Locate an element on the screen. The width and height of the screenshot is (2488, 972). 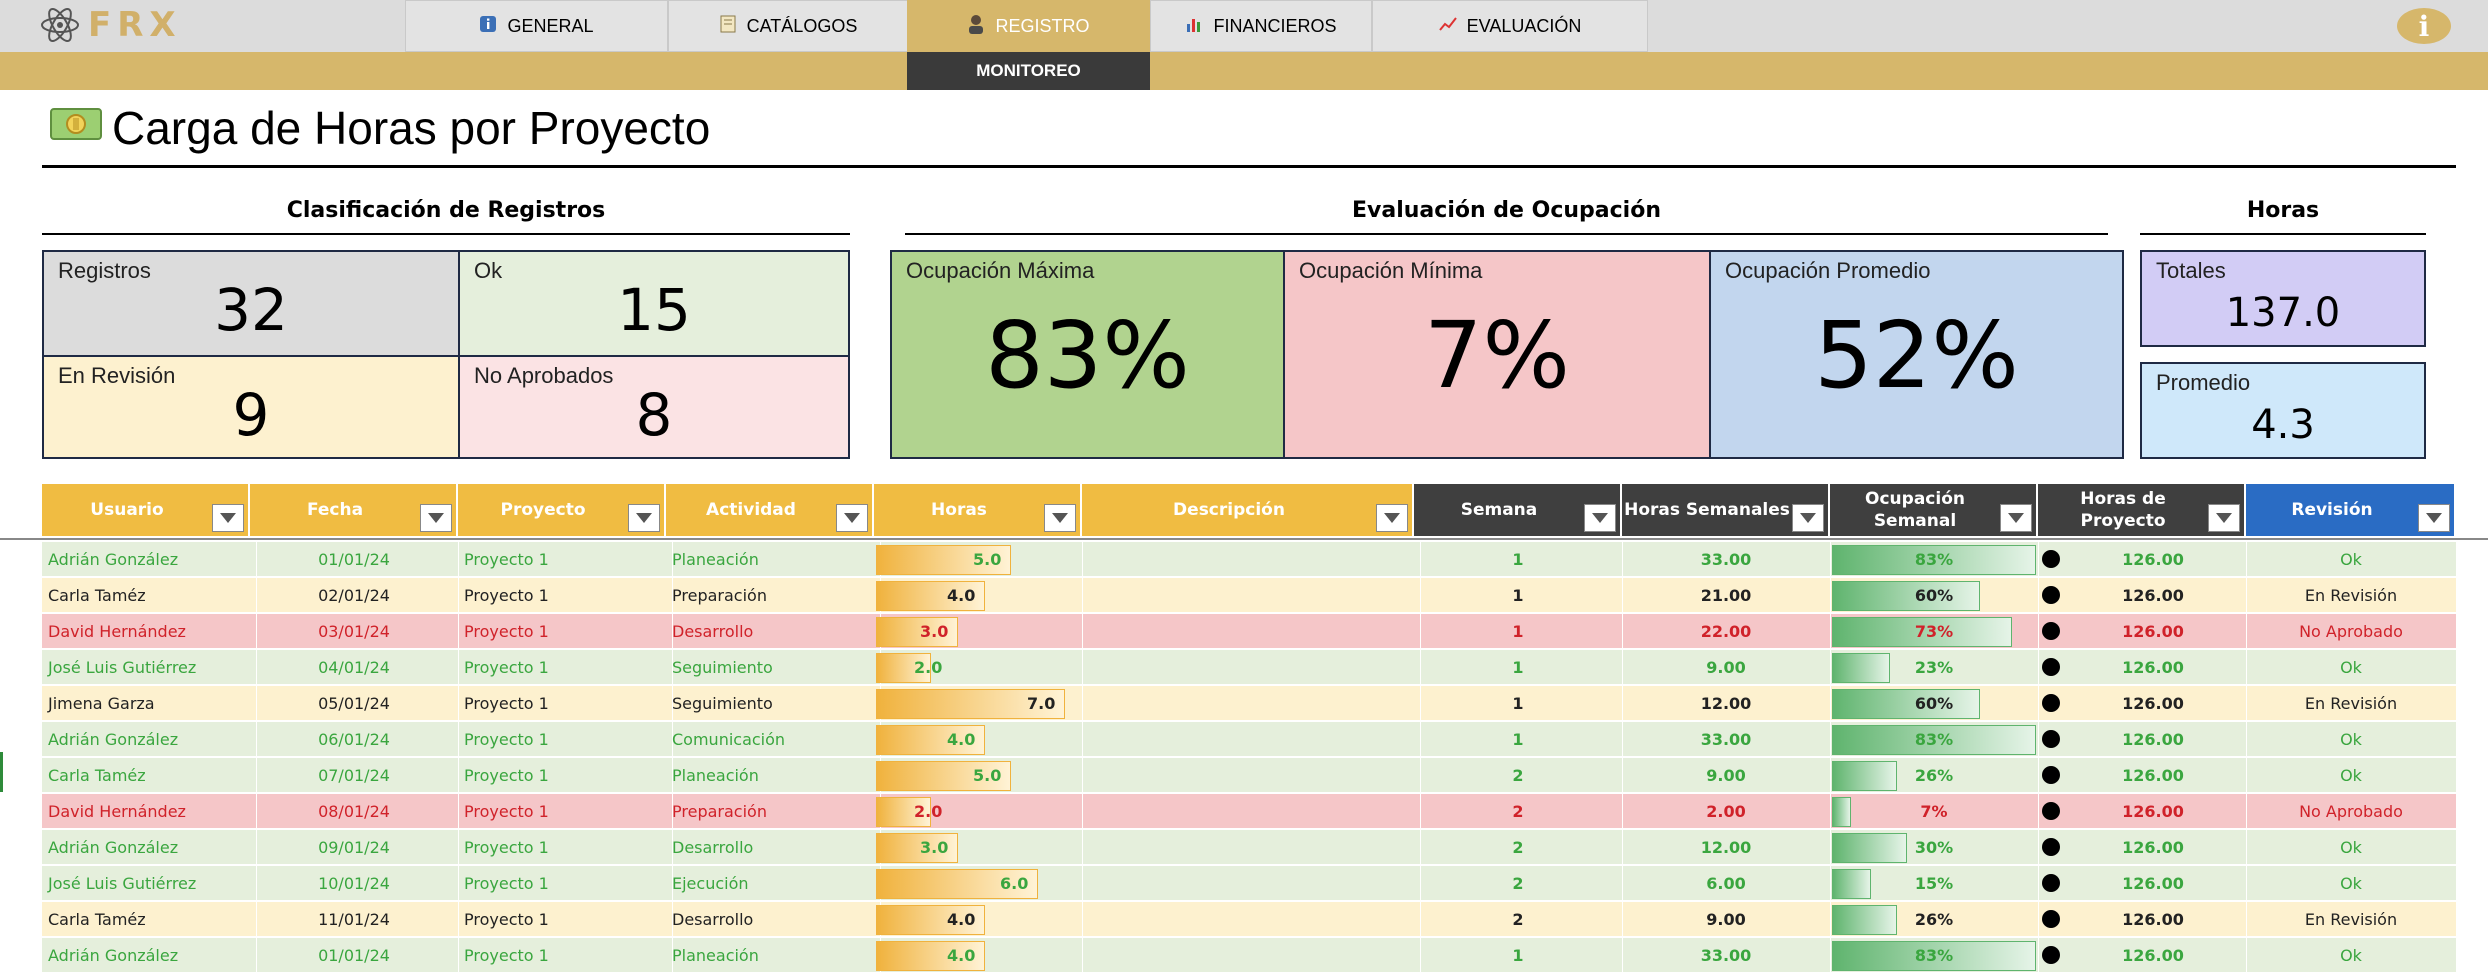
cell-usuario: José Luis Gutiérrez is located at coordinates (149, 667).